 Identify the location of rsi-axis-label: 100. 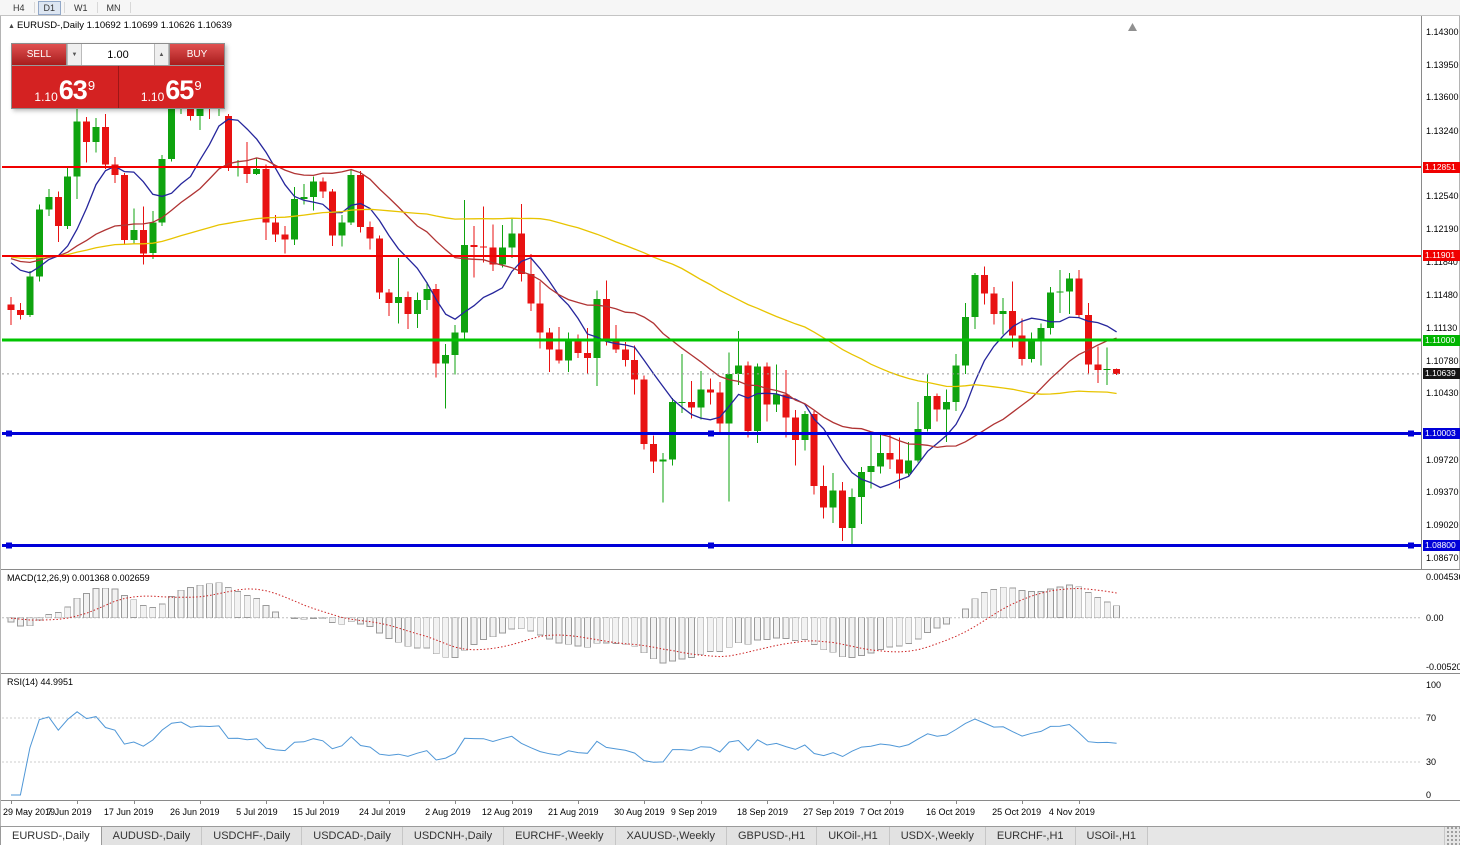
(1434, 685).